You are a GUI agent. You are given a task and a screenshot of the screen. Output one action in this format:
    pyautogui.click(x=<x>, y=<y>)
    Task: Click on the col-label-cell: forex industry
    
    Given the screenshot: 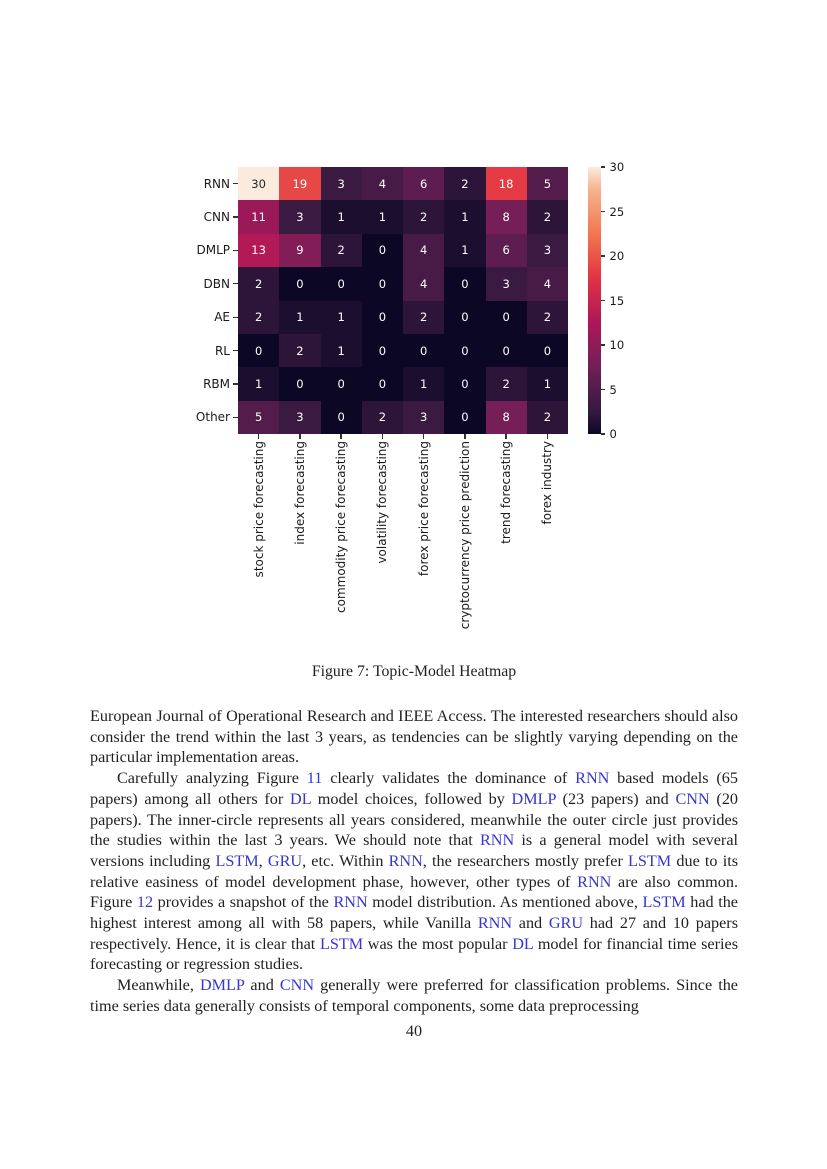 What is the action you would take?
    pyautogui.click(x=547, y=482)
    